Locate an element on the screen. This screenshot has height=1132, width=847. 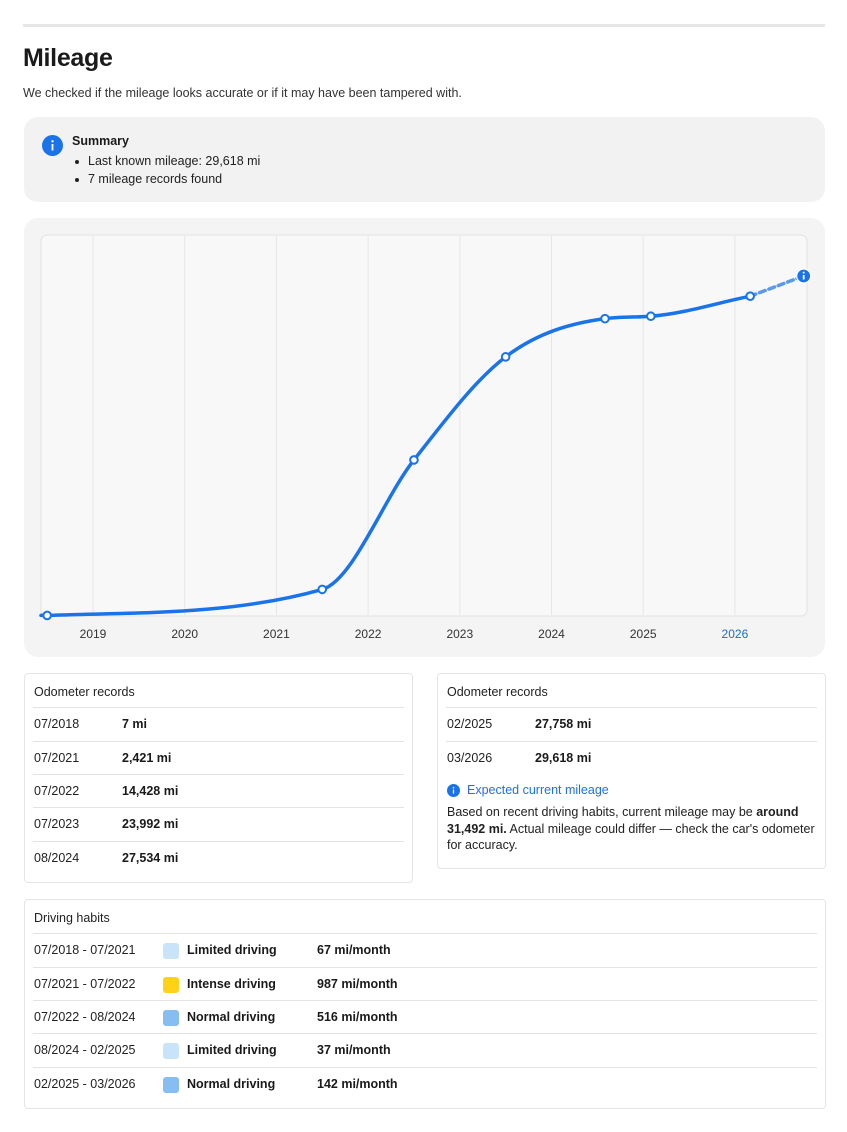
table-row: 07/2018 7 mi is located at coordinates (218, 724).